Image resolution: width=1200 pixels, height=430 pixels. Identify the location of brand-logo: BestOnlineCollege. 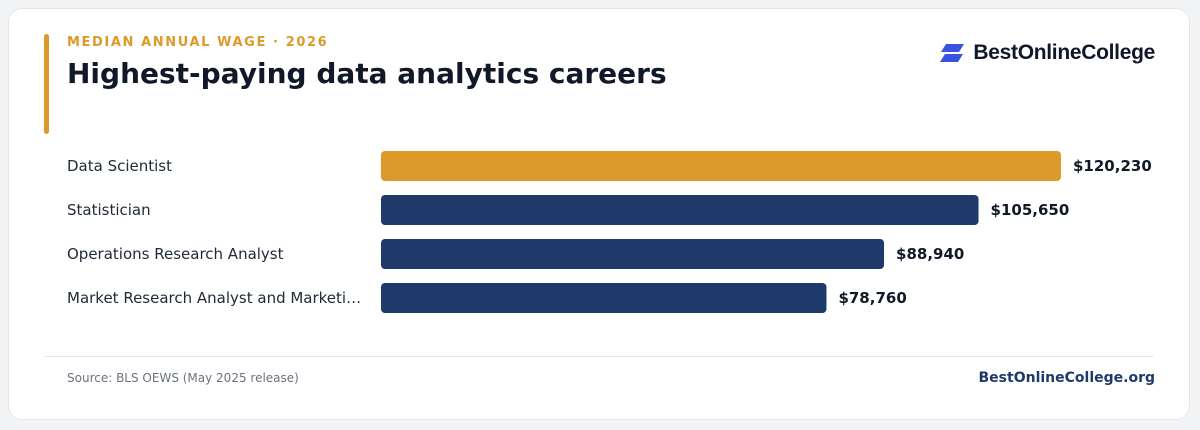
(1047, 53).